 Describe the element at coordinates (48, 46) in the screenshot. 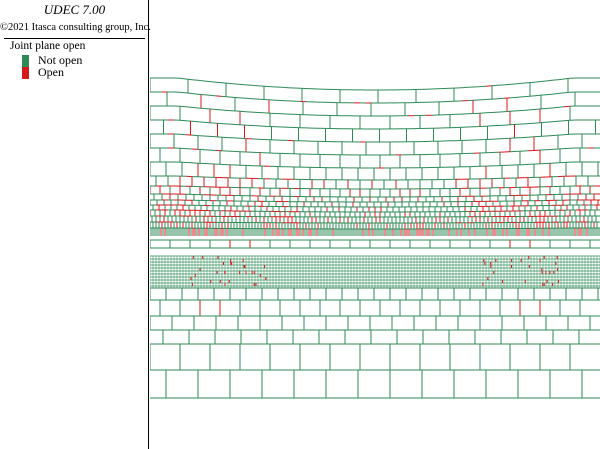

I see `legend-title: Joint plane open` at that location.